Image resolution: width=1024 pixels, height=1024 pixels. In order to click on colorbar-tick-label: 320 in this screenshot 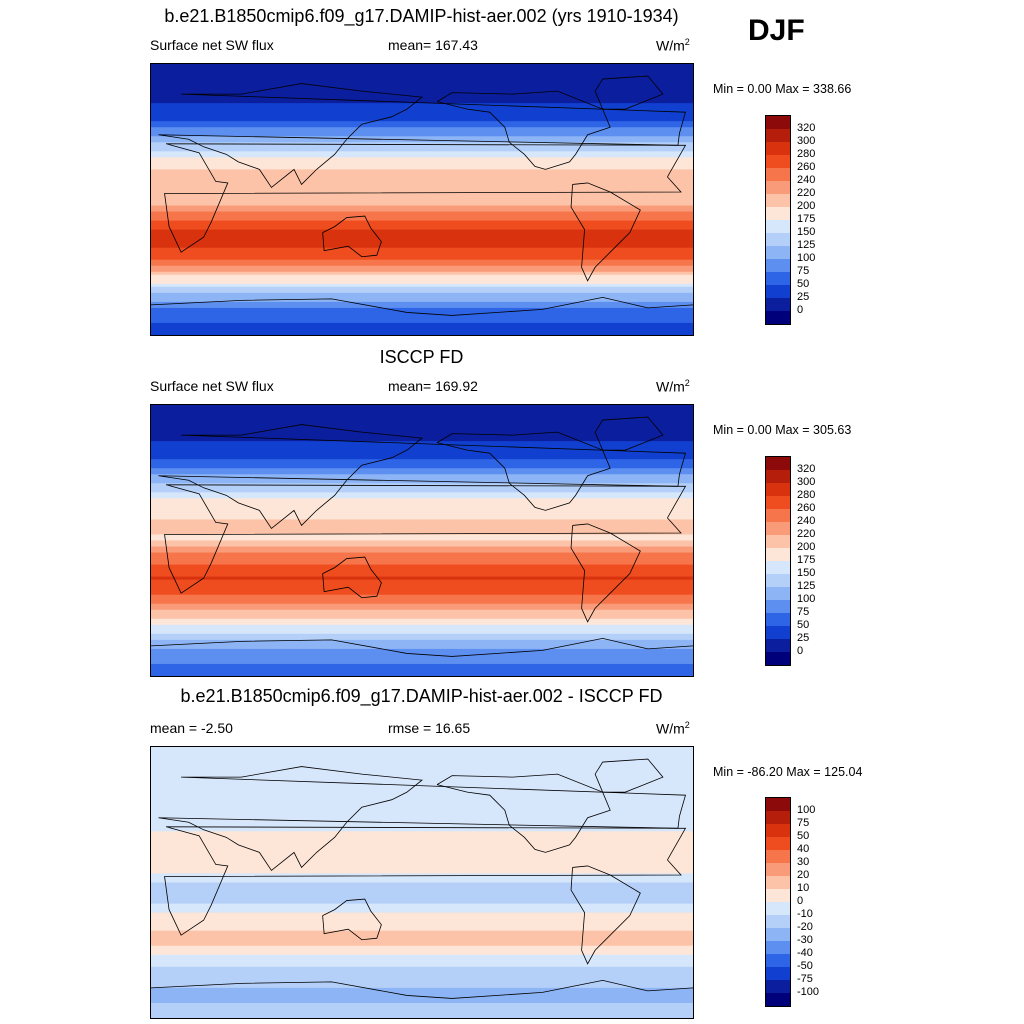, I will do `click(806, 128)`.